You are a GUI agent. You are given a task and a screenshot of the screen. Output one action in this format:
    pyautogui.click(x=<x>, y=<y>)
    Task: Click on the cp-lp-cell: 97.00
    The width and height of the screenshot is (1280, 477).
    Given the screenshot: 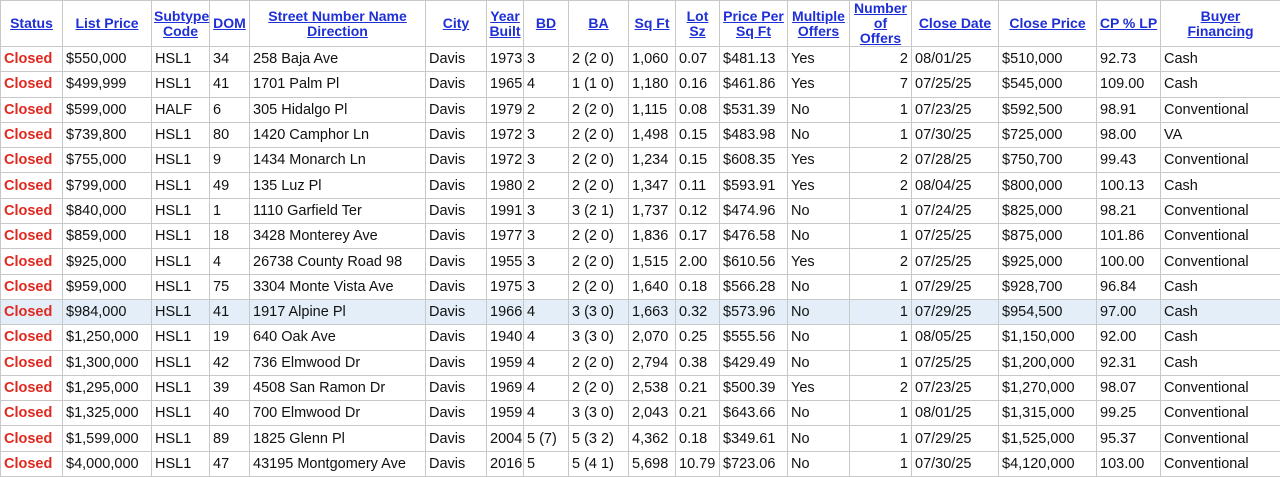 What is the action you would take?
    pyautogui.click(x=1129, y=311)
    